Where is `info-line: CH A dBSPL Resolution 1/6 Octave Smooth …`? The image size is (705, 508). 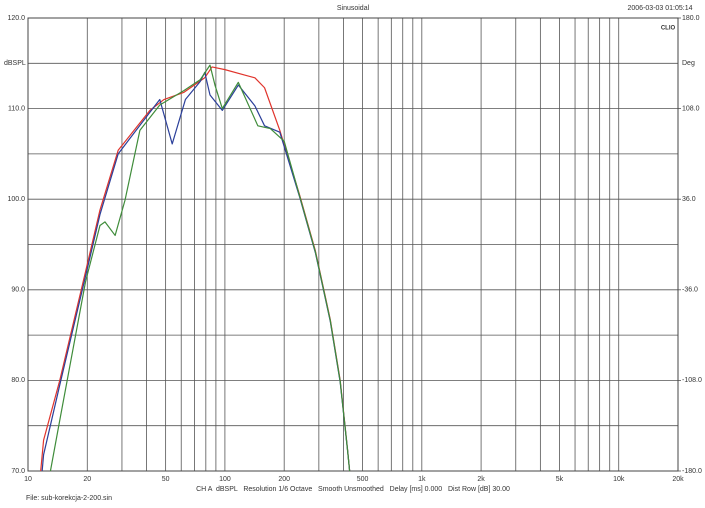
info-line: CH A dBSPL Resolution 1/6 Octave Smooth … is located at coordinates (353, 489).